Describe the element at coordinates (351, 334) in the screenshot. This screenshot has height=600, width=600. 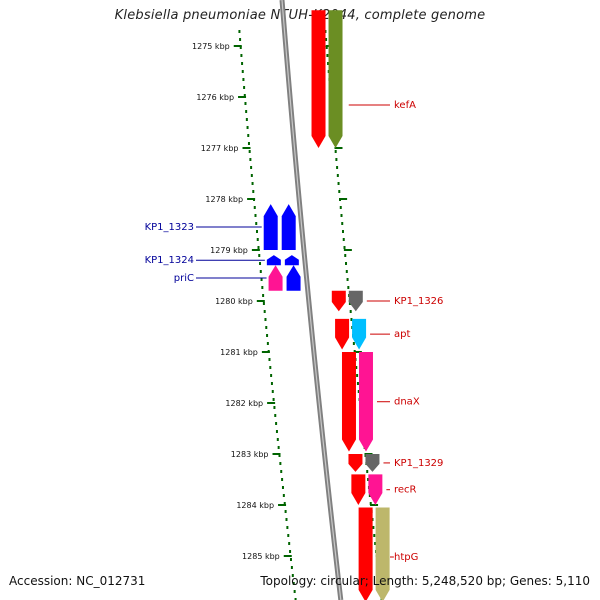
I see `gene-apt` at that location.